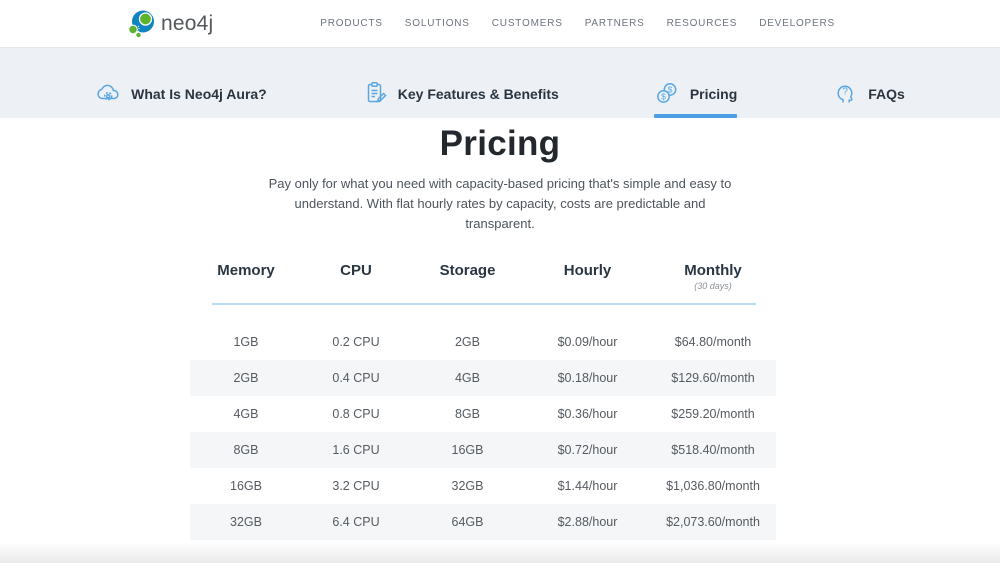 Image resolution: width=1000 pixels, height=563 pixels. Describe the element at coordinates (587, 342) in the screenshot. I see `table-cell-hourly: $0.09/hour` at that location.